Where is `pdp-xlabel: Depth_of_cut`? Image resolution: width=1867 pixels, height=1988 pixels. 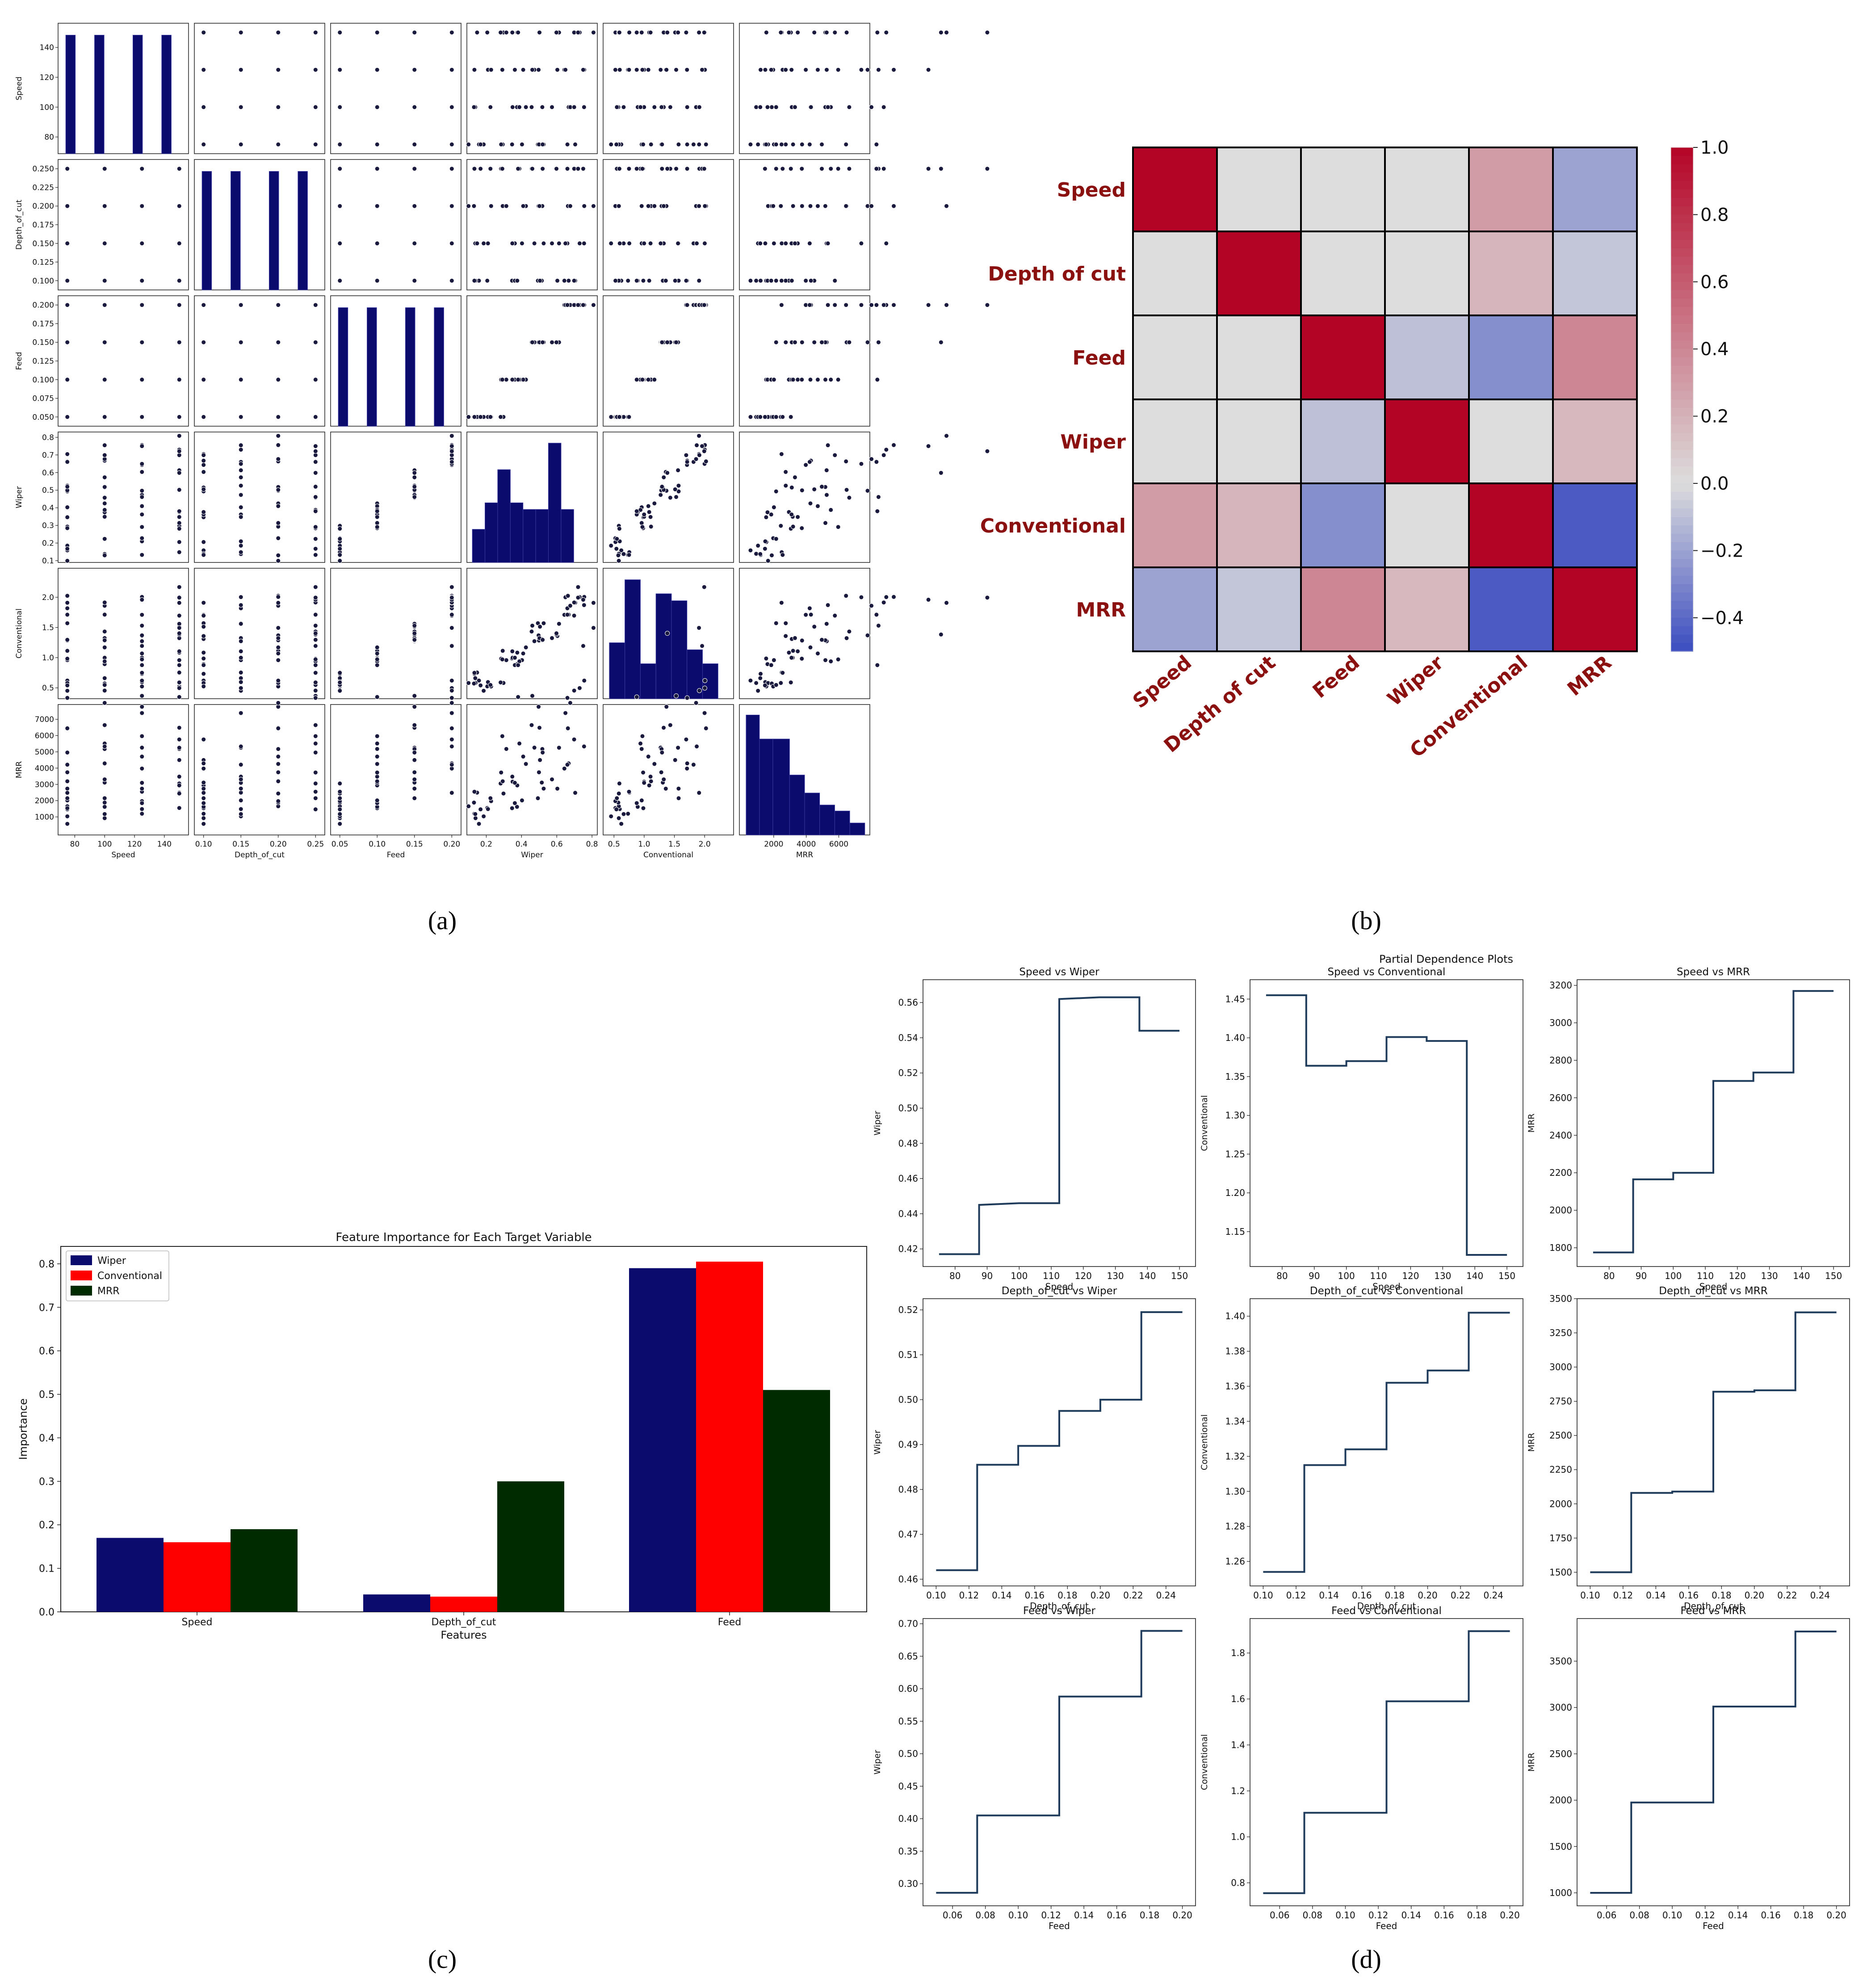
pdp-xlabel: Depth_of_cut is located at coordinates (1713, 1606).